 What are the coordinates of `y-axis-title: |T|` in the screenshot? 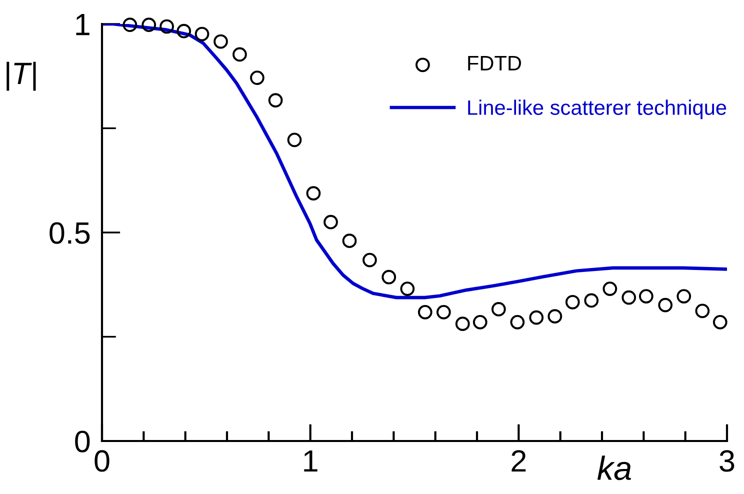 It's located at (21, 76).